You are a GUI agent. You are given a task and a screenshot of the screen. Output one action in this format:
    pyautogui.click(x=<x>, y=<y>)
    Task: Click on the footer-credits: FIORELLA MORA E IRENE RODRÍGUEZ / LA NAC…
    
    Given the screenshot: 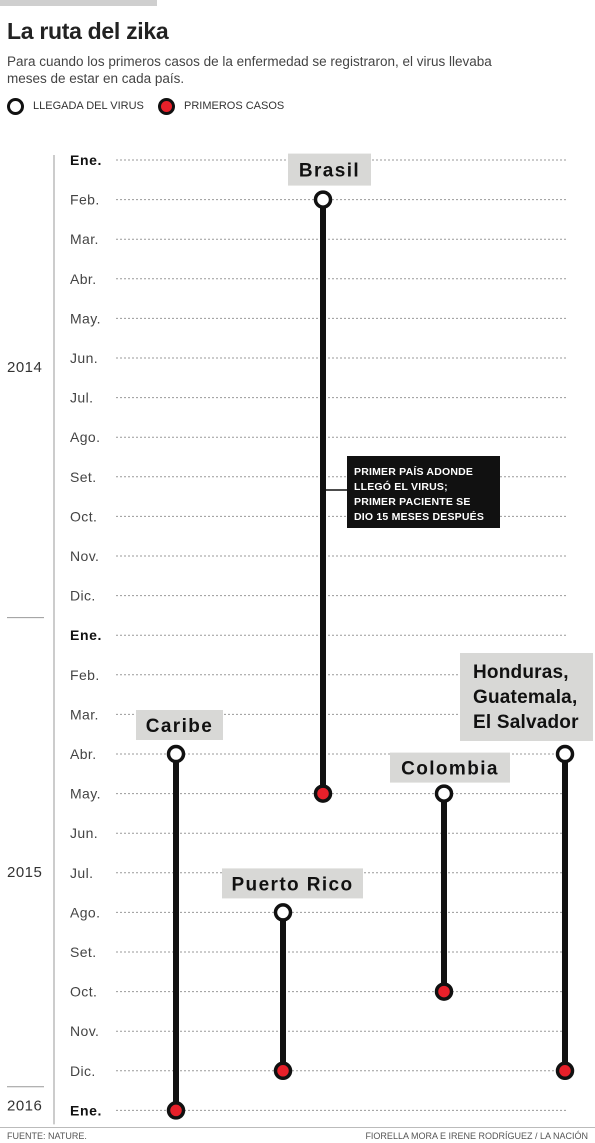 What is the action you would take?
    pyautogui.click(x=476, y=1136)
    